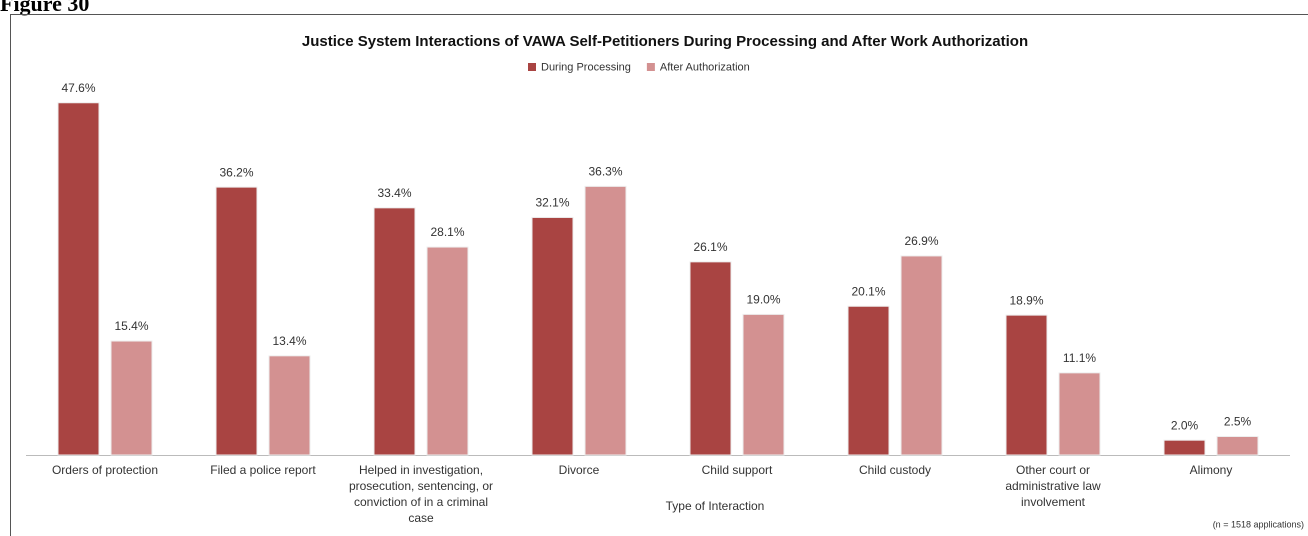 Image resolution: width=1308 pixels, height=536 pixels. I want to click on x-tick-label: Divorce, so click(579, 470).